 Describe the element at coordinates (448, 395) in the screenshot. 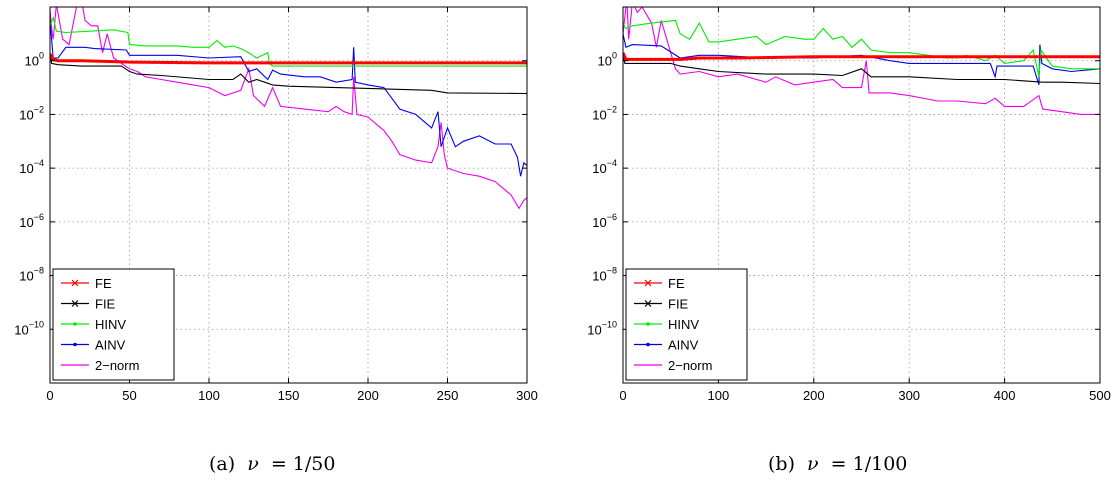

I see `x-tick-label: 250` at that location.